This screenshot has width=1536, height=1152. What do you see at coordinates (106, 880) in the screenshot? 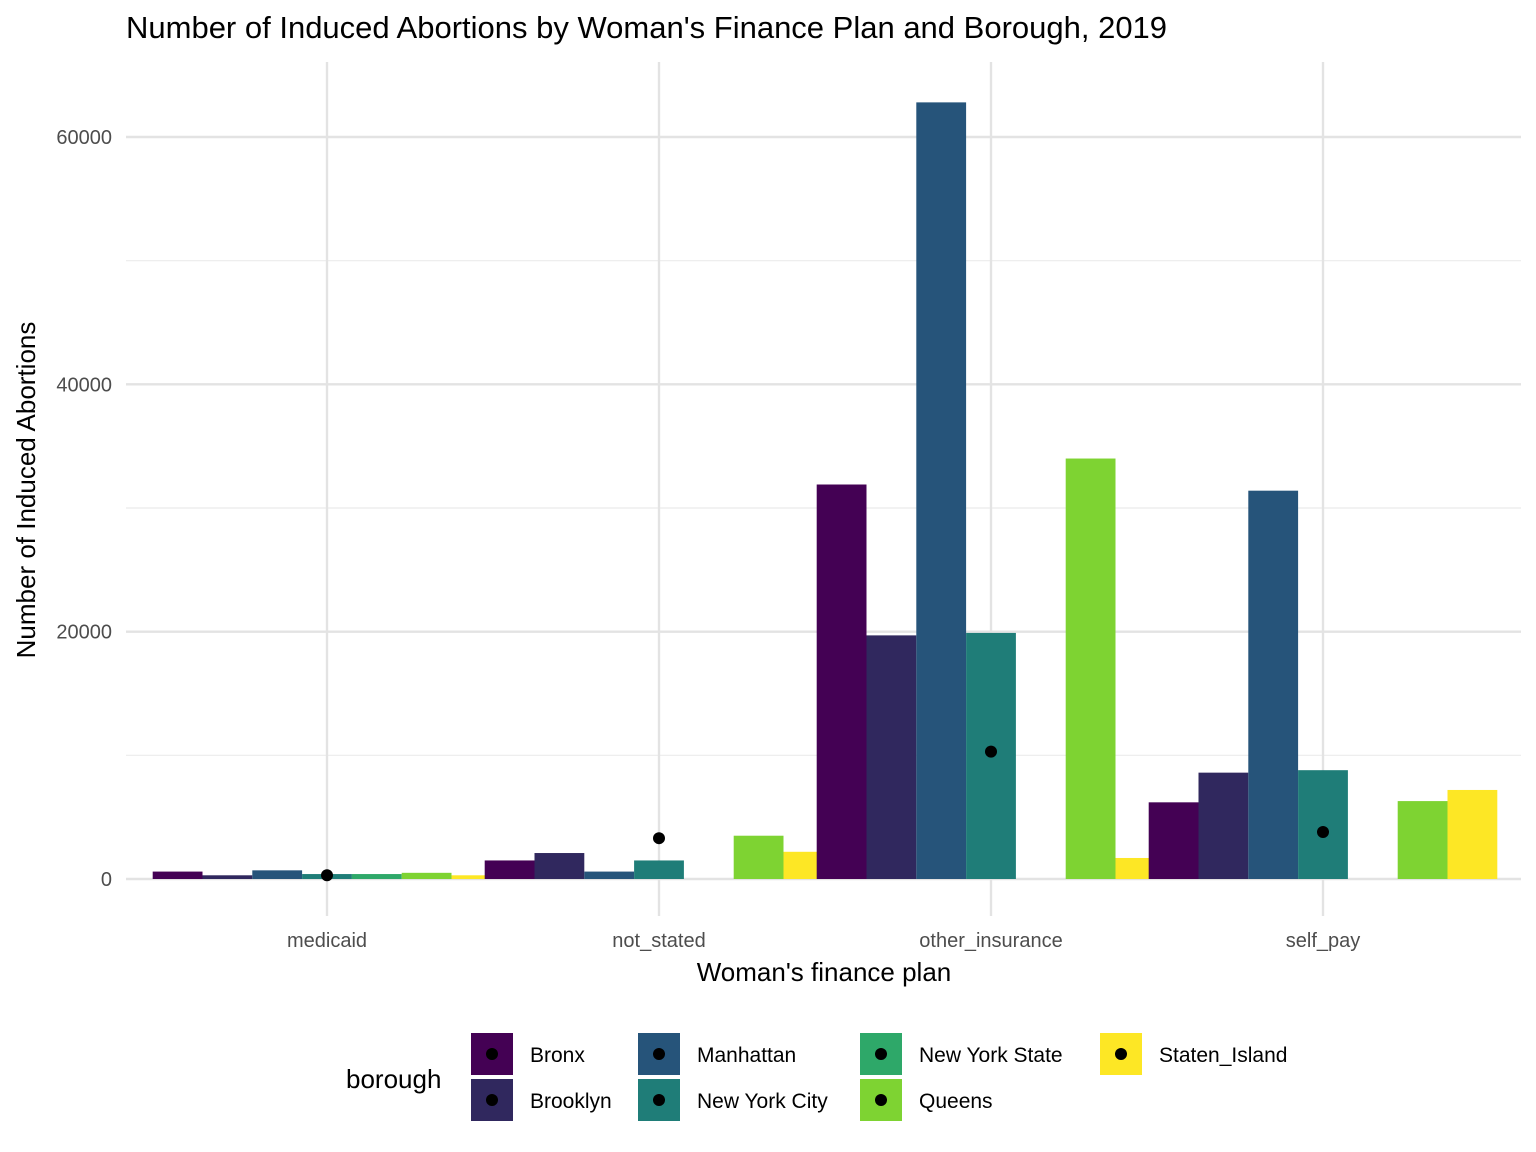
I see `y-tick-label: 0` at bounding box center [106, 880].